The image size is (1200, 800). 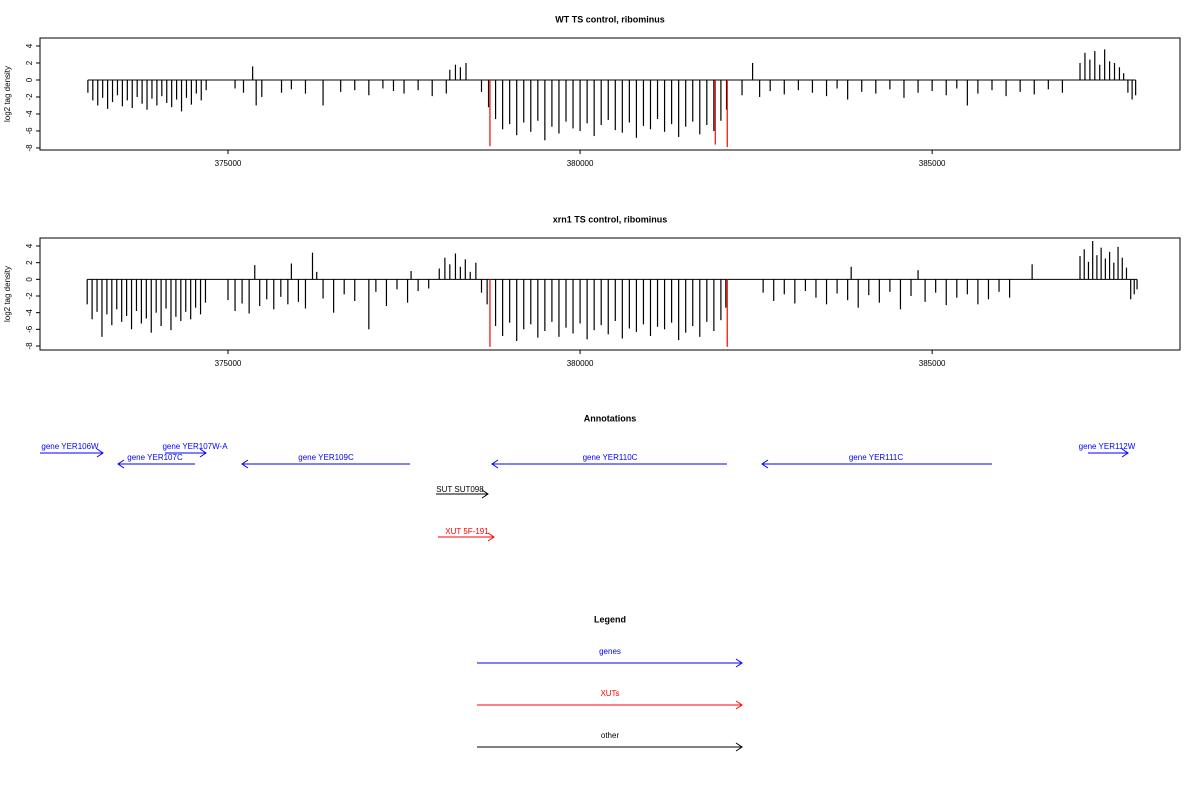 What do you see at coordinates (70, 446) in the screenshot?
I see `feature-label: gene YER106W` at bounding box center [70, 446].